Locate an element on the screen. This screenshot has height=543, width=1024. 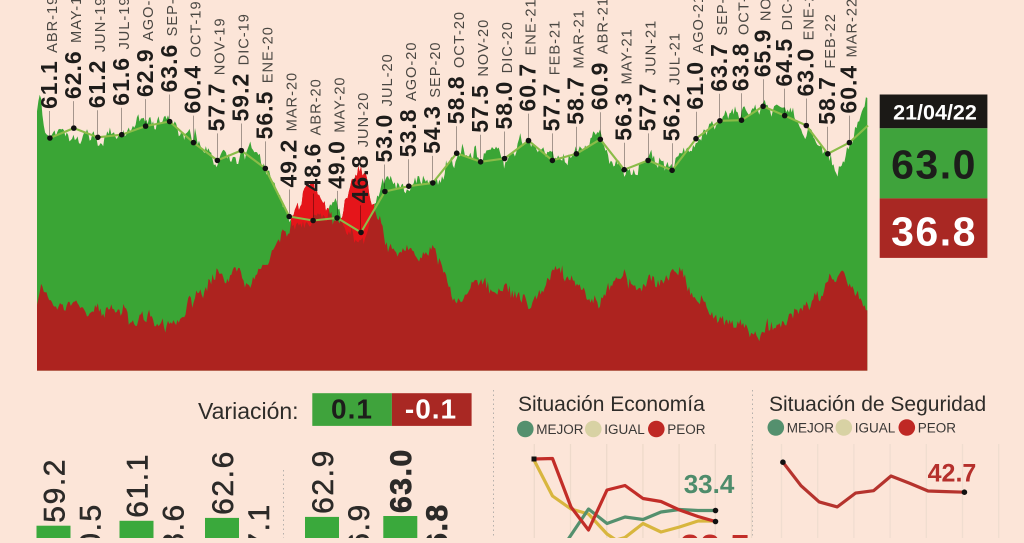
svg-text: 33.4 is located at coordinates (709, 484).